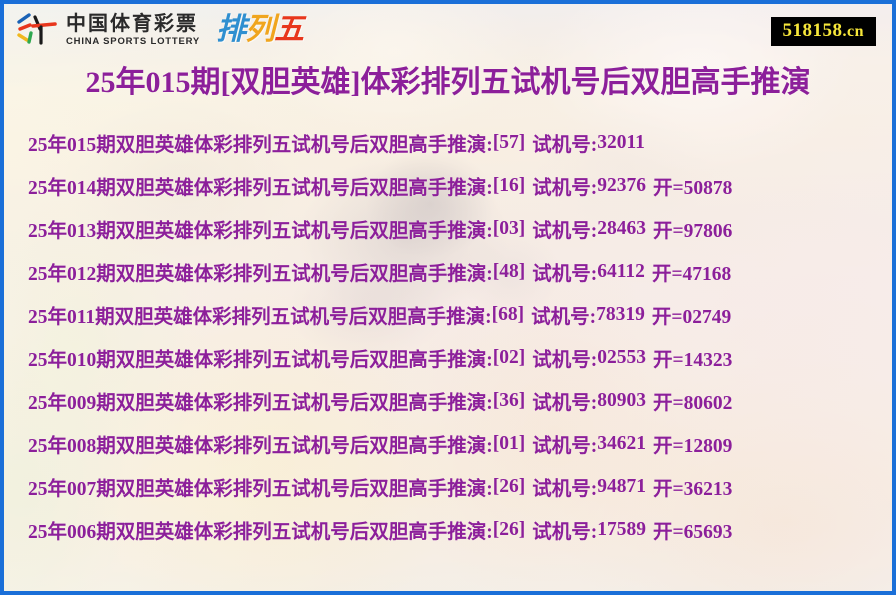 This screenshot has height=595, width=896. What do you see at coordinates (448, 82) in the screenshot?
I see `page-title: 25年015期[双胆英雄]体彩排列五试机号后双胆高手推演` at bounding box center [448, 82].